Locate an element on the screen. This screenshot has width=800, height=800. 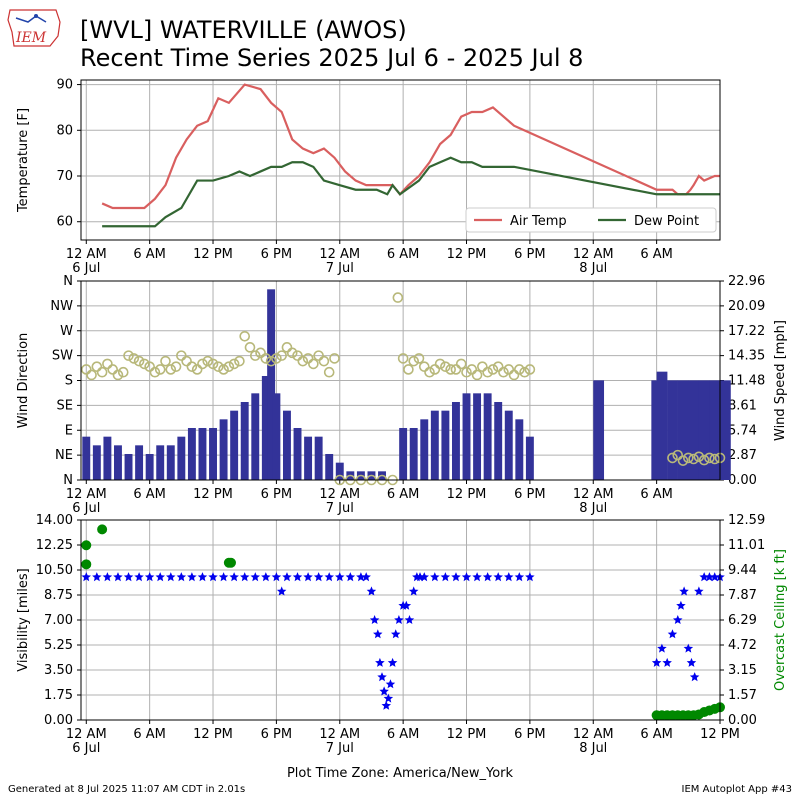
legend-label: Air Temp is located at coordinates (538, 221).